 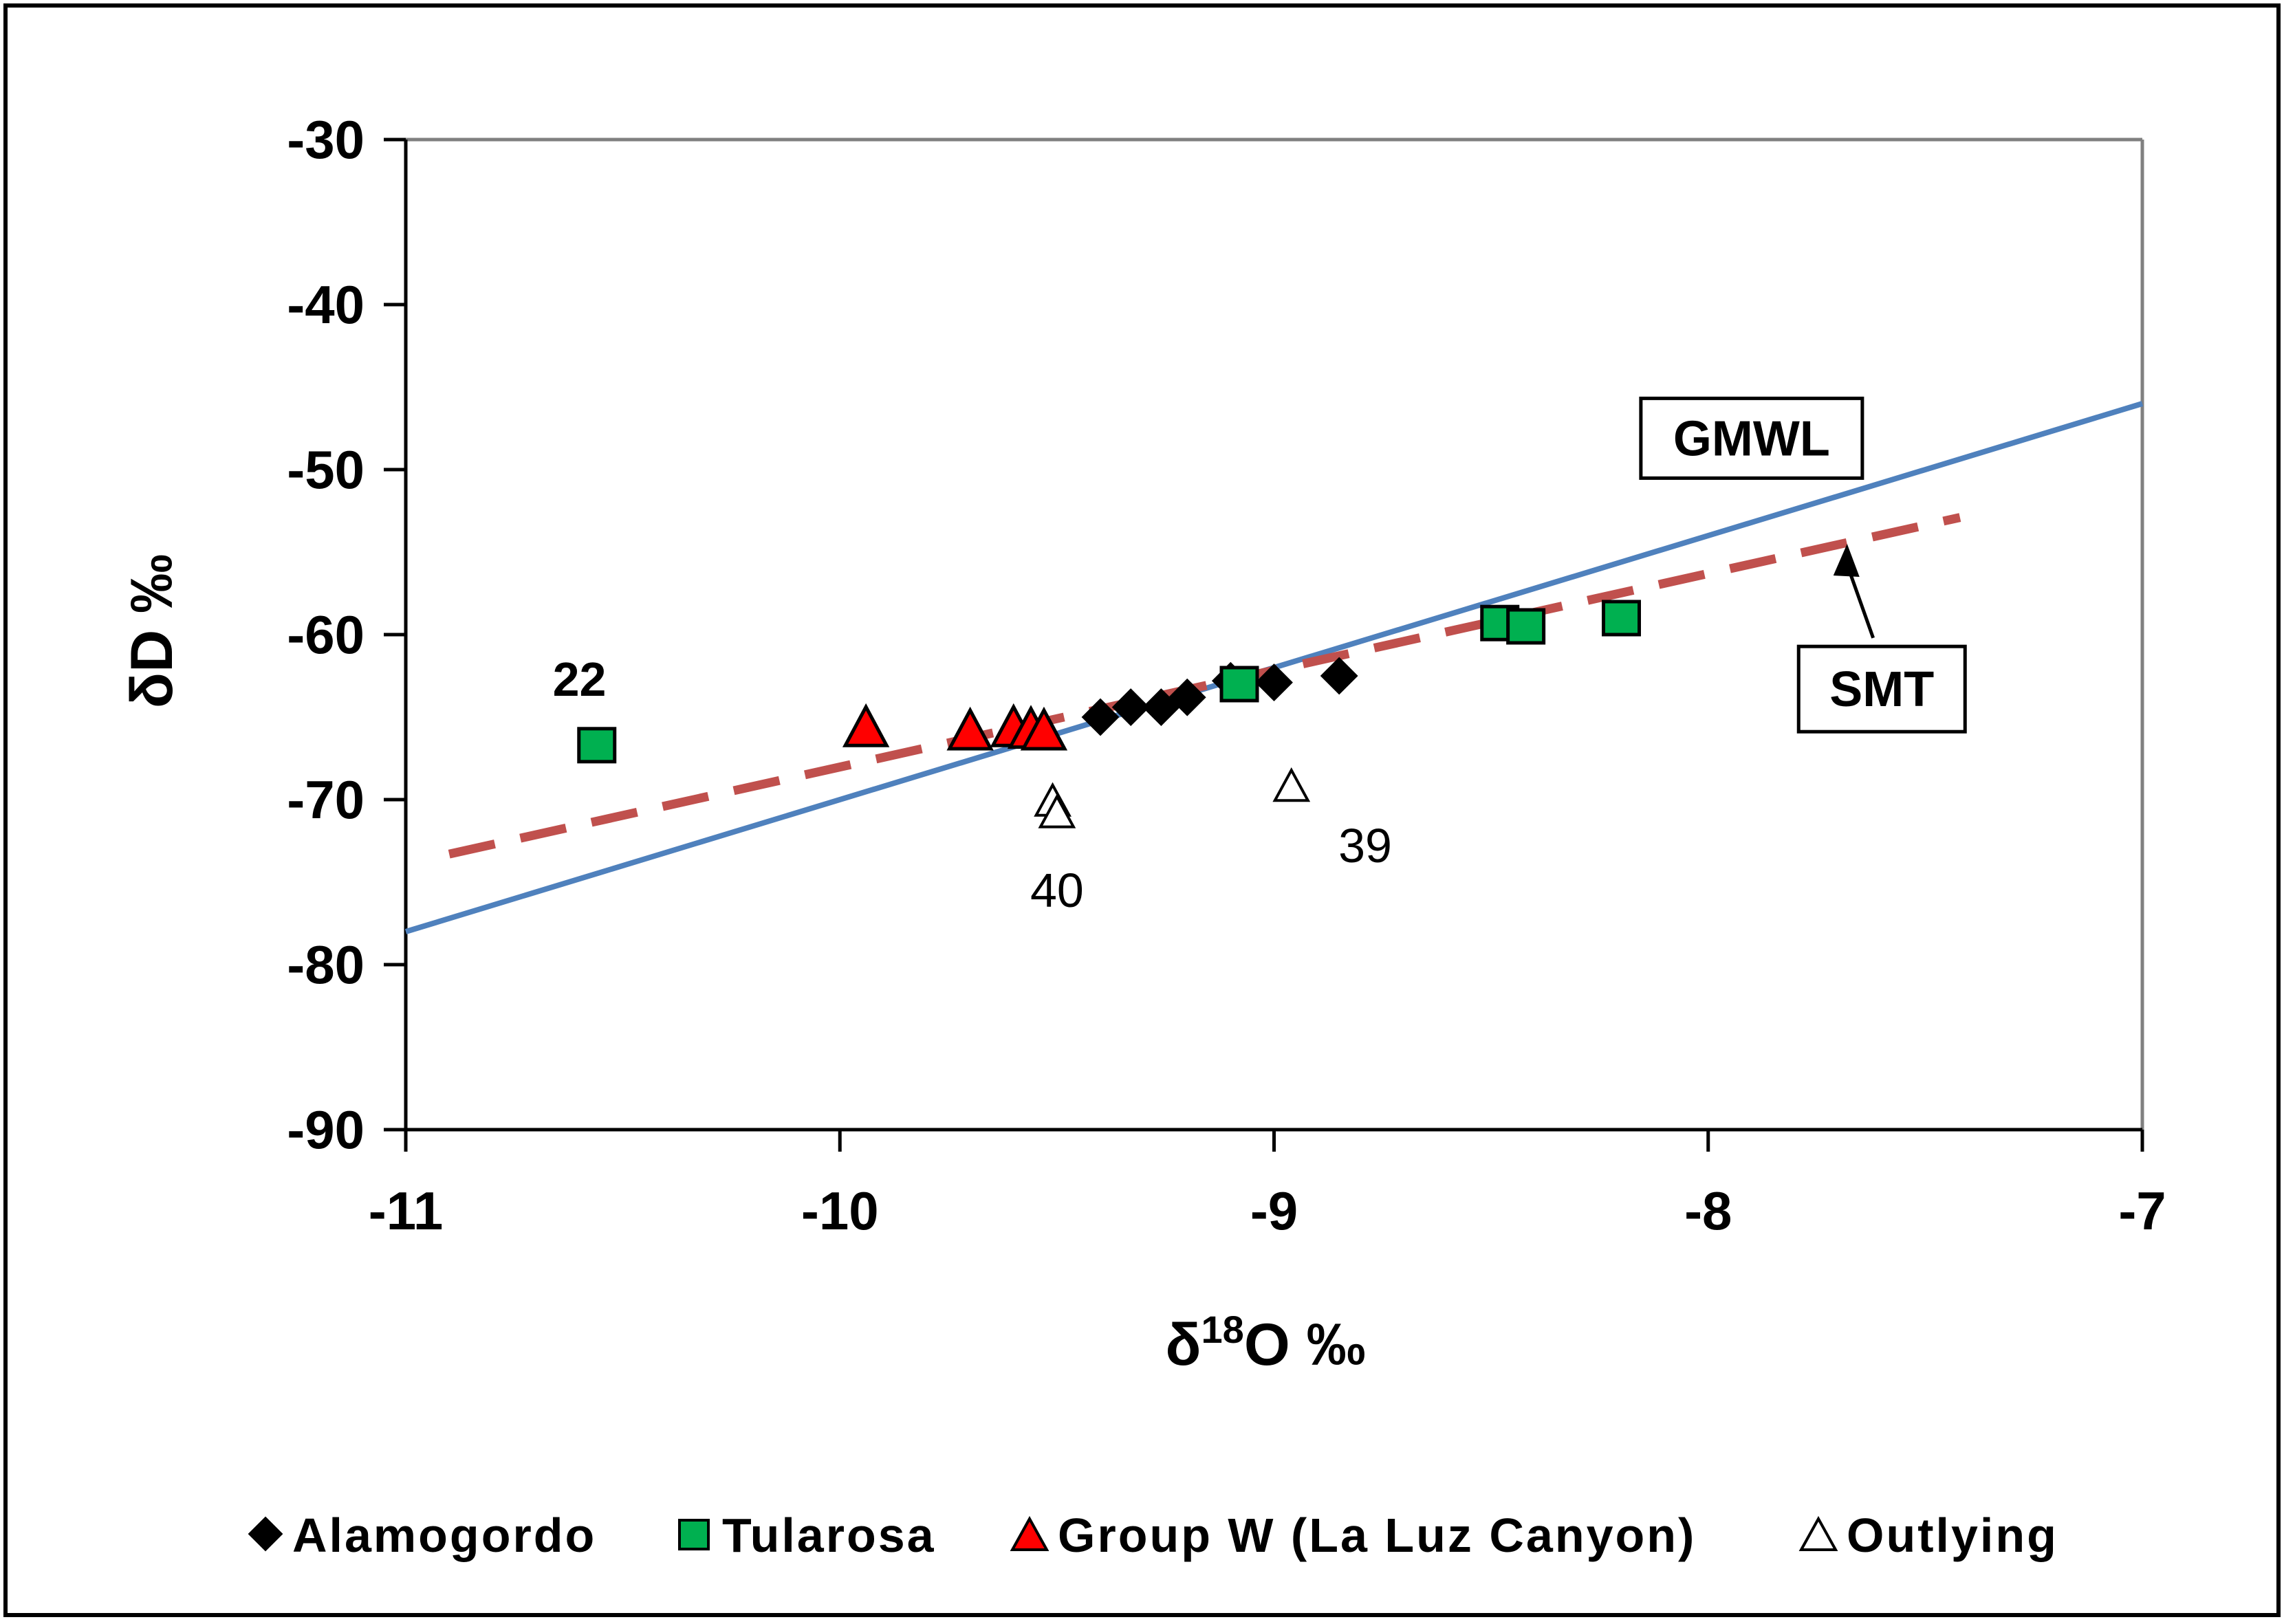 I want to click on y-axis-title: δD ‰, so click(x=152, y=631).